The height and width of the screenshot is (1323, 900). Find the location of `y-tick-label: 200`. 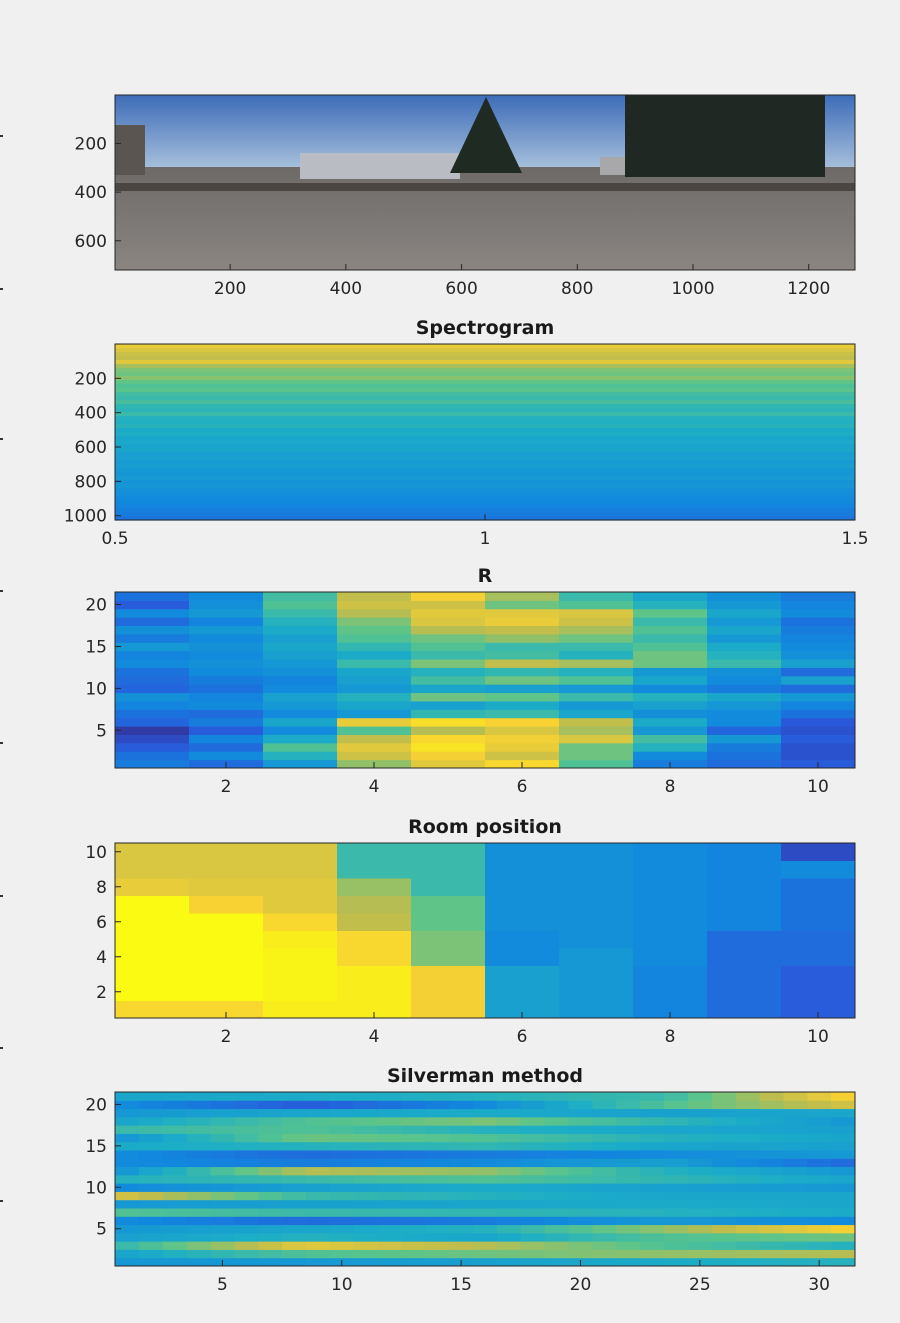

y-tick-label: 200 is located at coordinates (91, 379).